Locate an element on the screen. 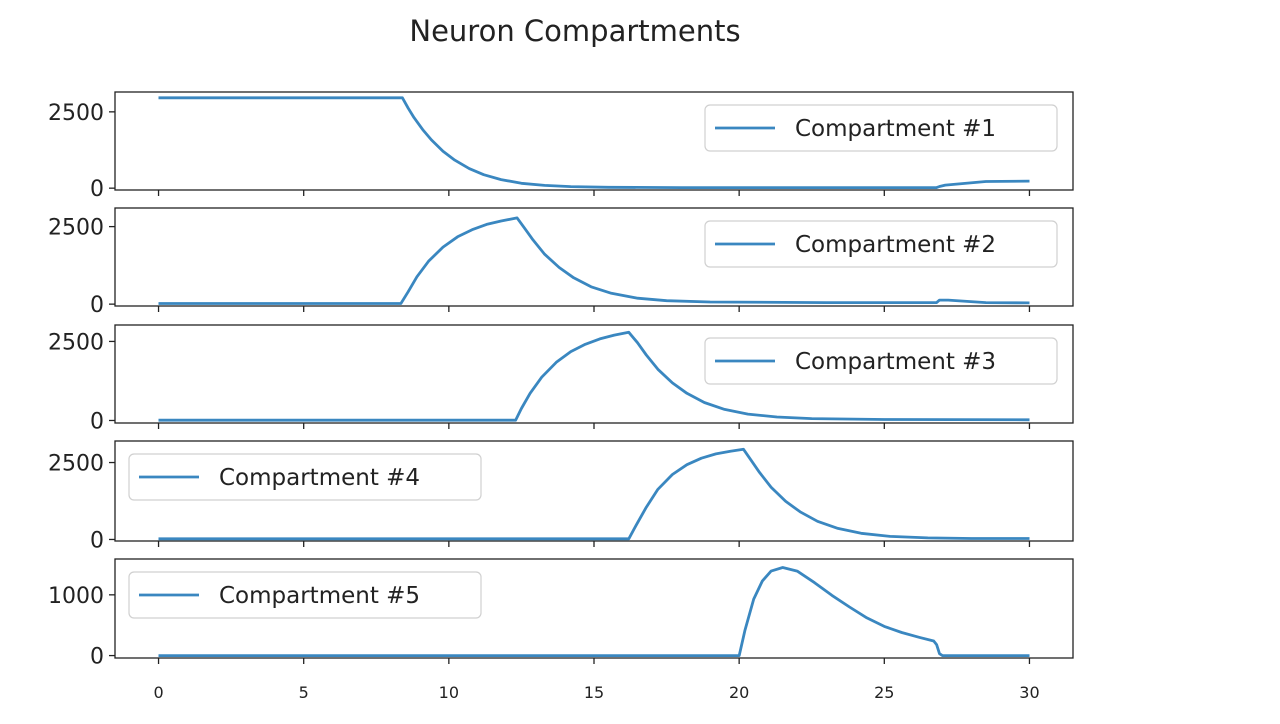 This screenshot has height=724, width=1280. legend: Compartment #2 is located at coordinates (881, 244).